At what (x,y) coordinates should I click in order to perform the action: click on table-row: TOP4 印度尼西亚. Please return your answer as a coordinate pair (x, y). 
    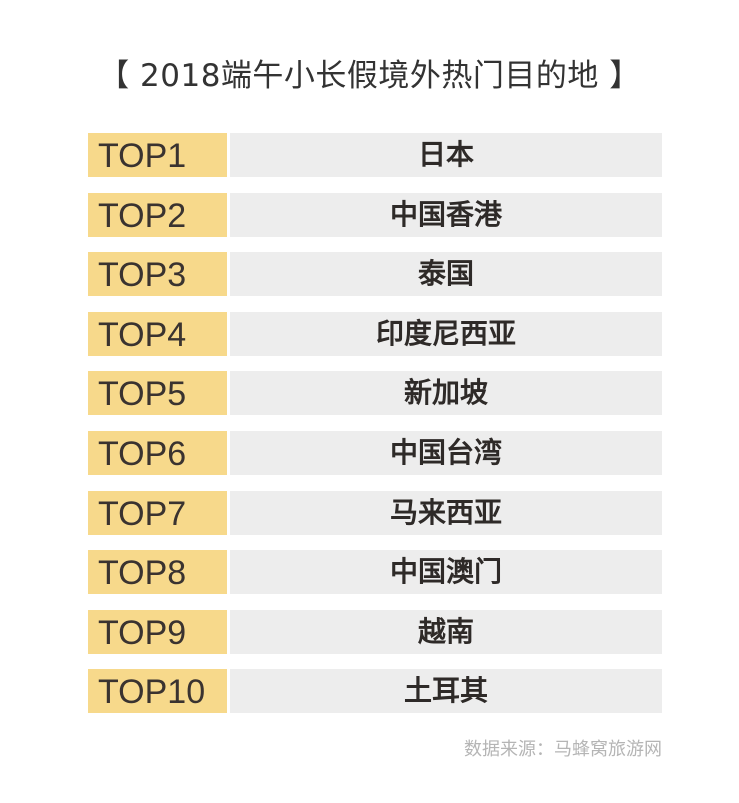
    Looking at the image, I should click on (375, 333).